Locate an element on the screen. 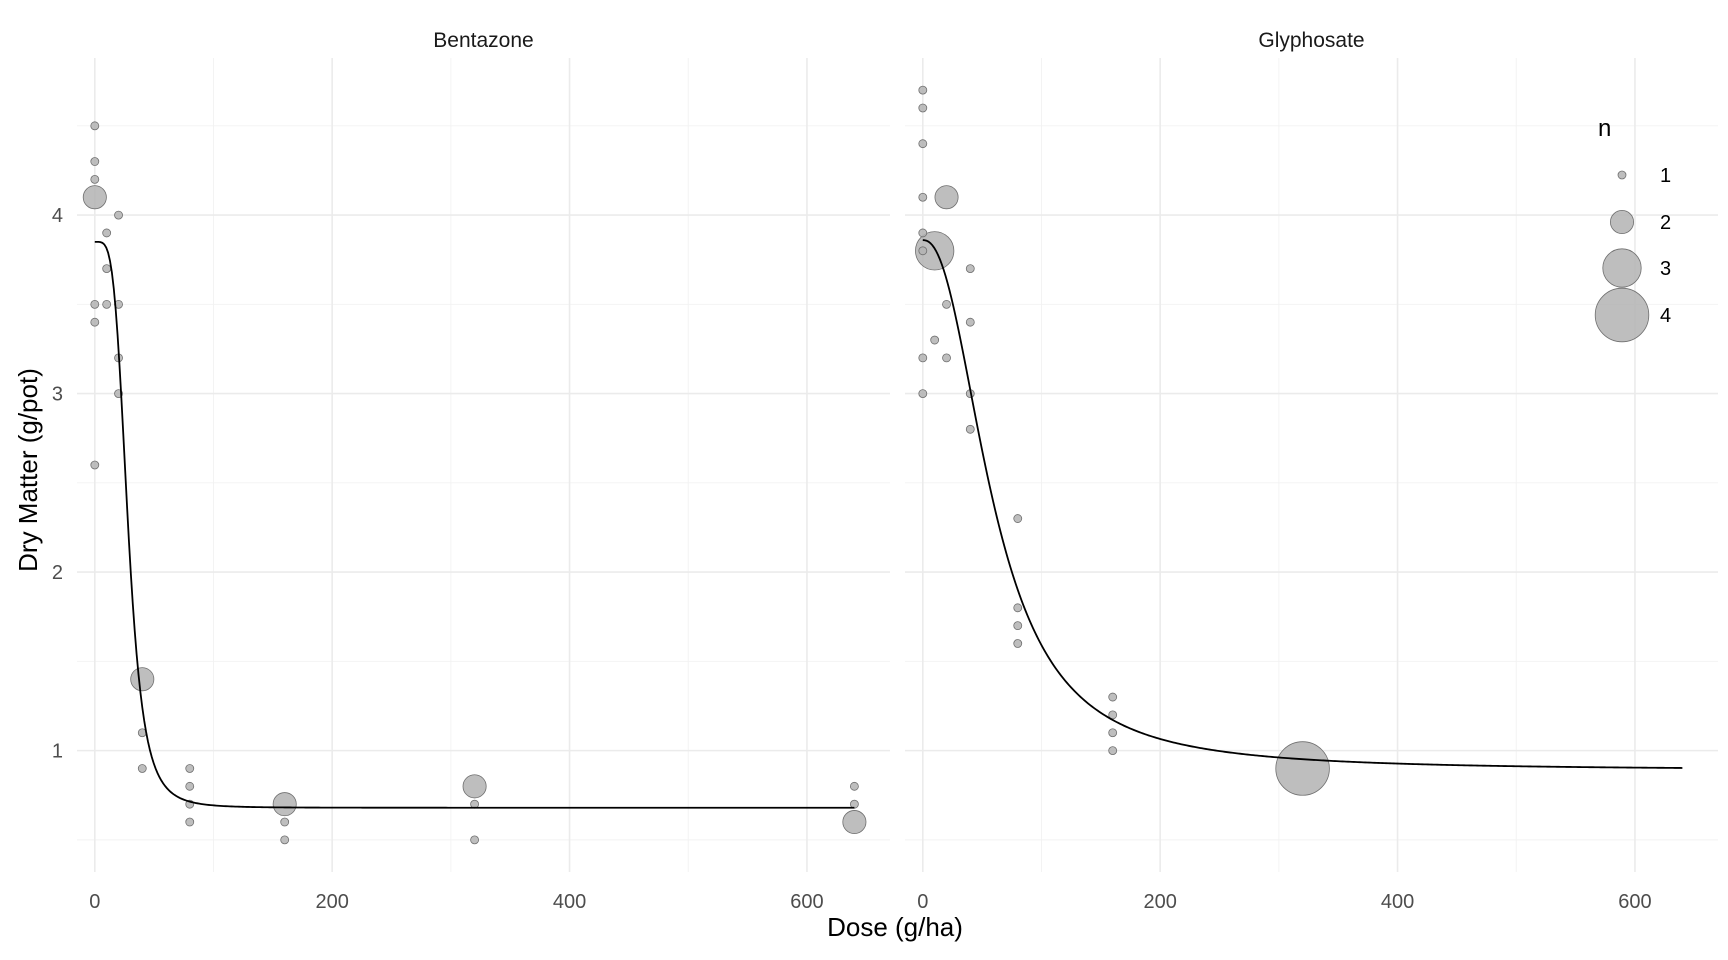  legend-entry: 1 is located at coordinates (1644, 176).